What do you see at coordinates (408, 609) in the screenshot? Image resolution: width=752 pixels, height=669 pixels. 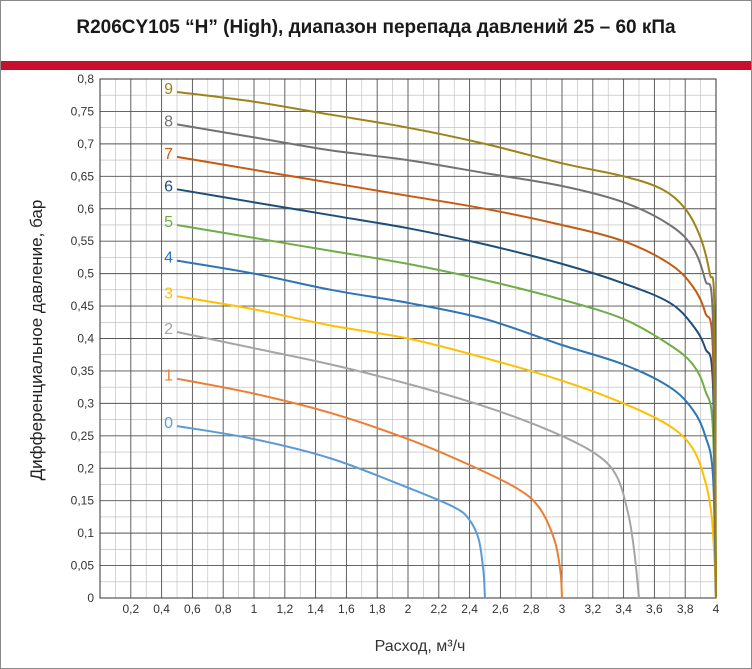 I see `x-tick-label: 2` at bounding box center [408, 609].